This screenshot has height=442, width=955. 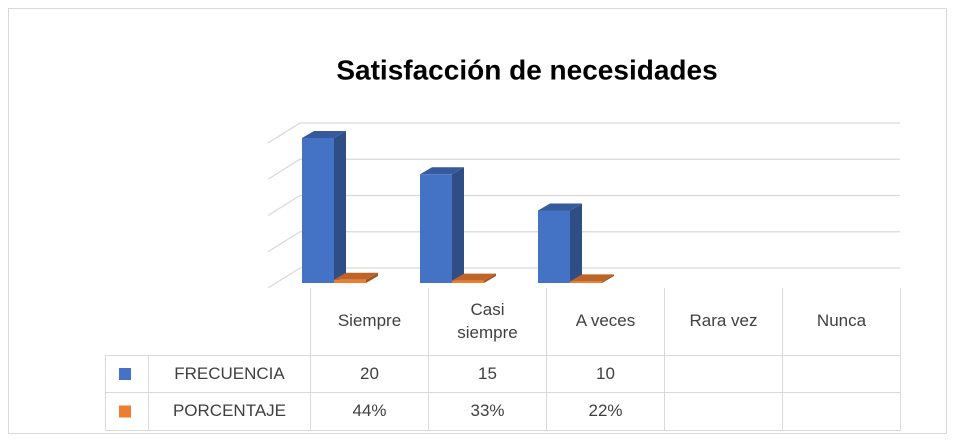 I want to click on table-value-text: 15, so click(x=487, y=373).